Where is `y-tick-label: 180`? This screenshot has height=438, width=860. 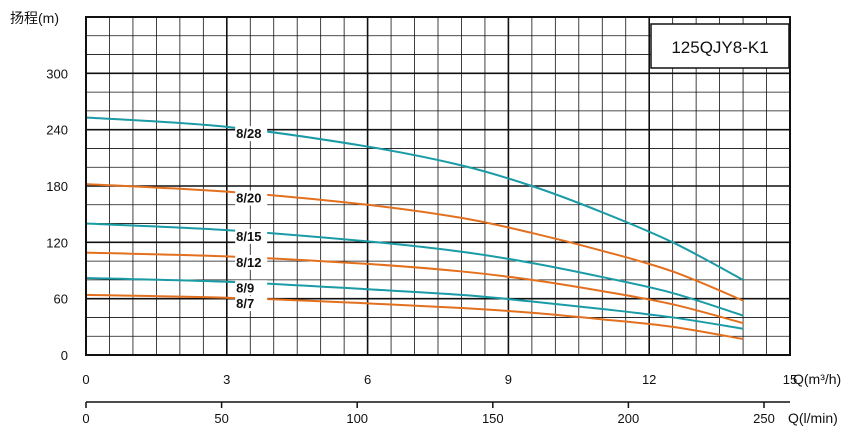 y-tick-label: 180 is located at coordinates (57, 186).